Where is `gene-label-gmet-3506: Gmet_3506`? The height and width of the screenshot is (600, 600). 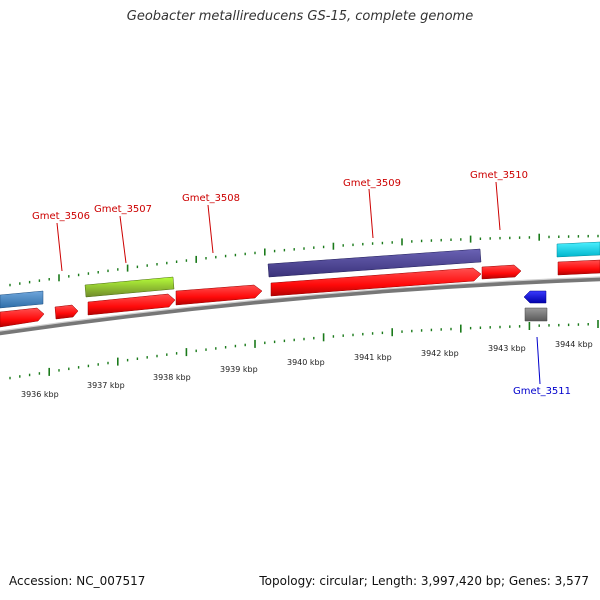 gene-label-gmet-3506: Gmet_3506 is located at coordinates (61, 216).